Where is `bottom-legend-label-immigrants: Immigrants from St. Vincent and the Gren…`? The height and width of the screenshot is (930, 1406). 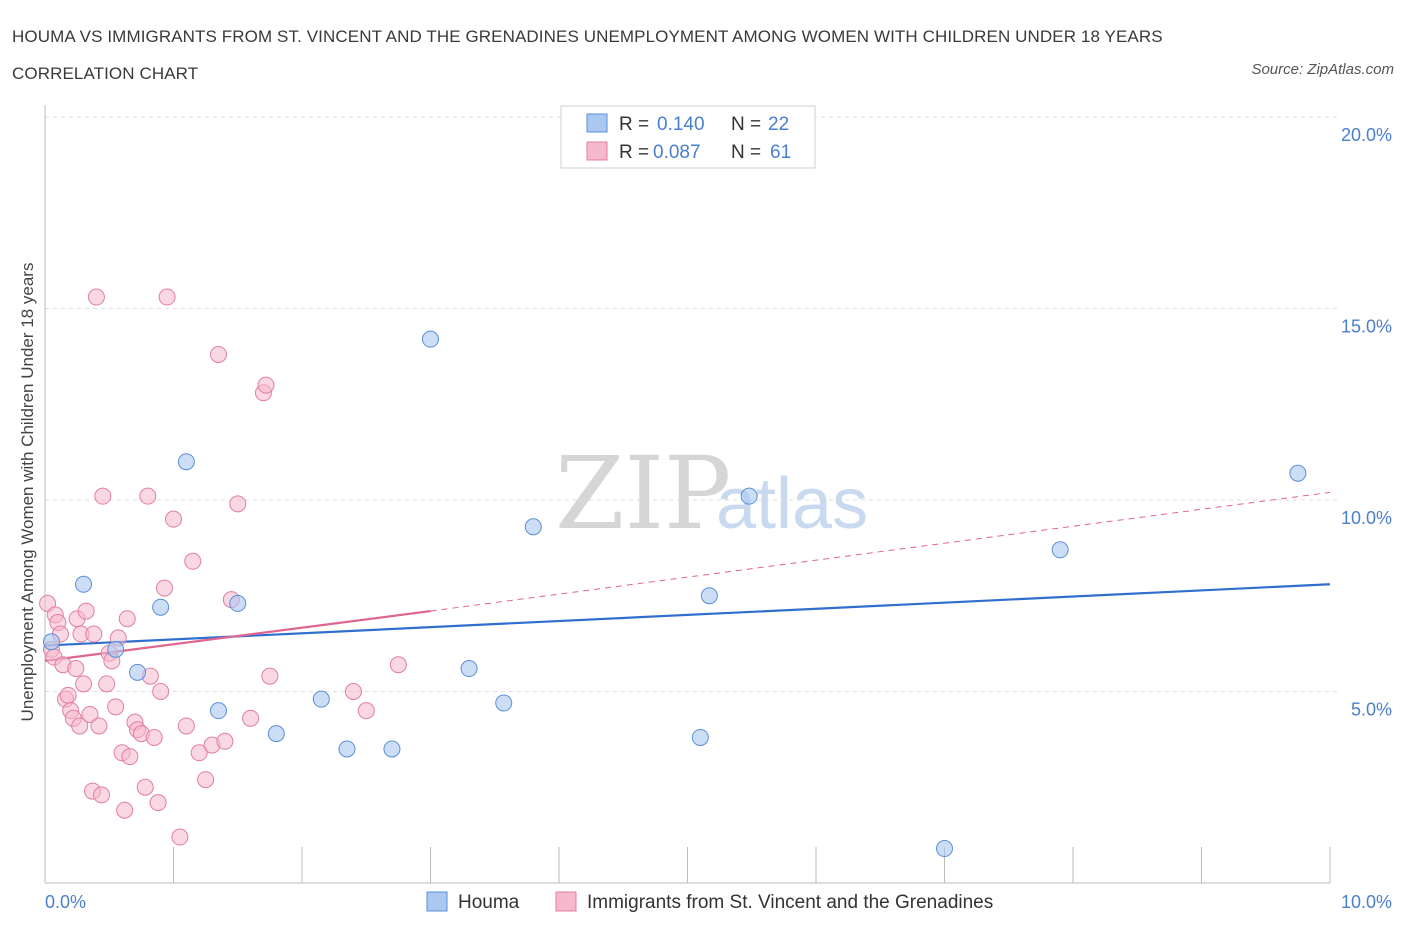
bottom-legend-label-immigrants: Immigrants from St. Vincent and the Gren… is located at coordinates (790, 902).